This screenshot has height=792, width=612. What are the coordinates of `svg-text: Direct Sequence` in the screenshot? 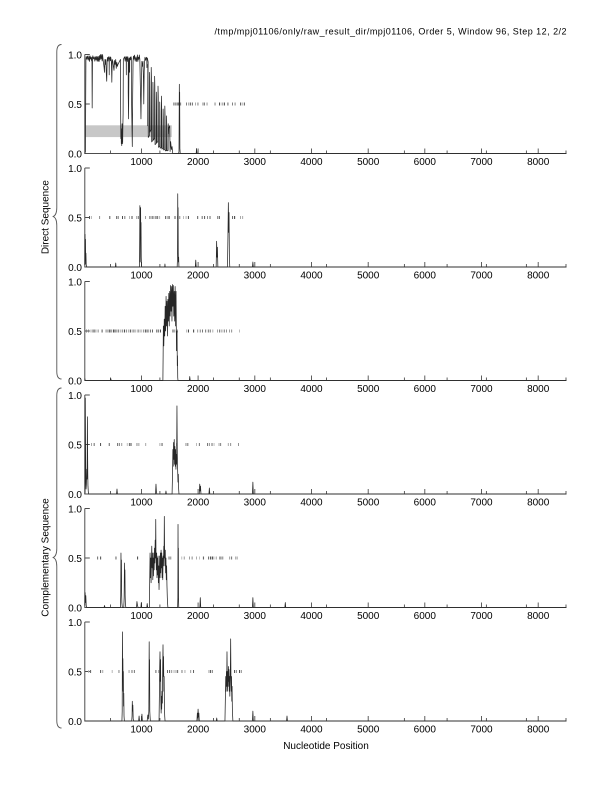 It's located at (45, 217).